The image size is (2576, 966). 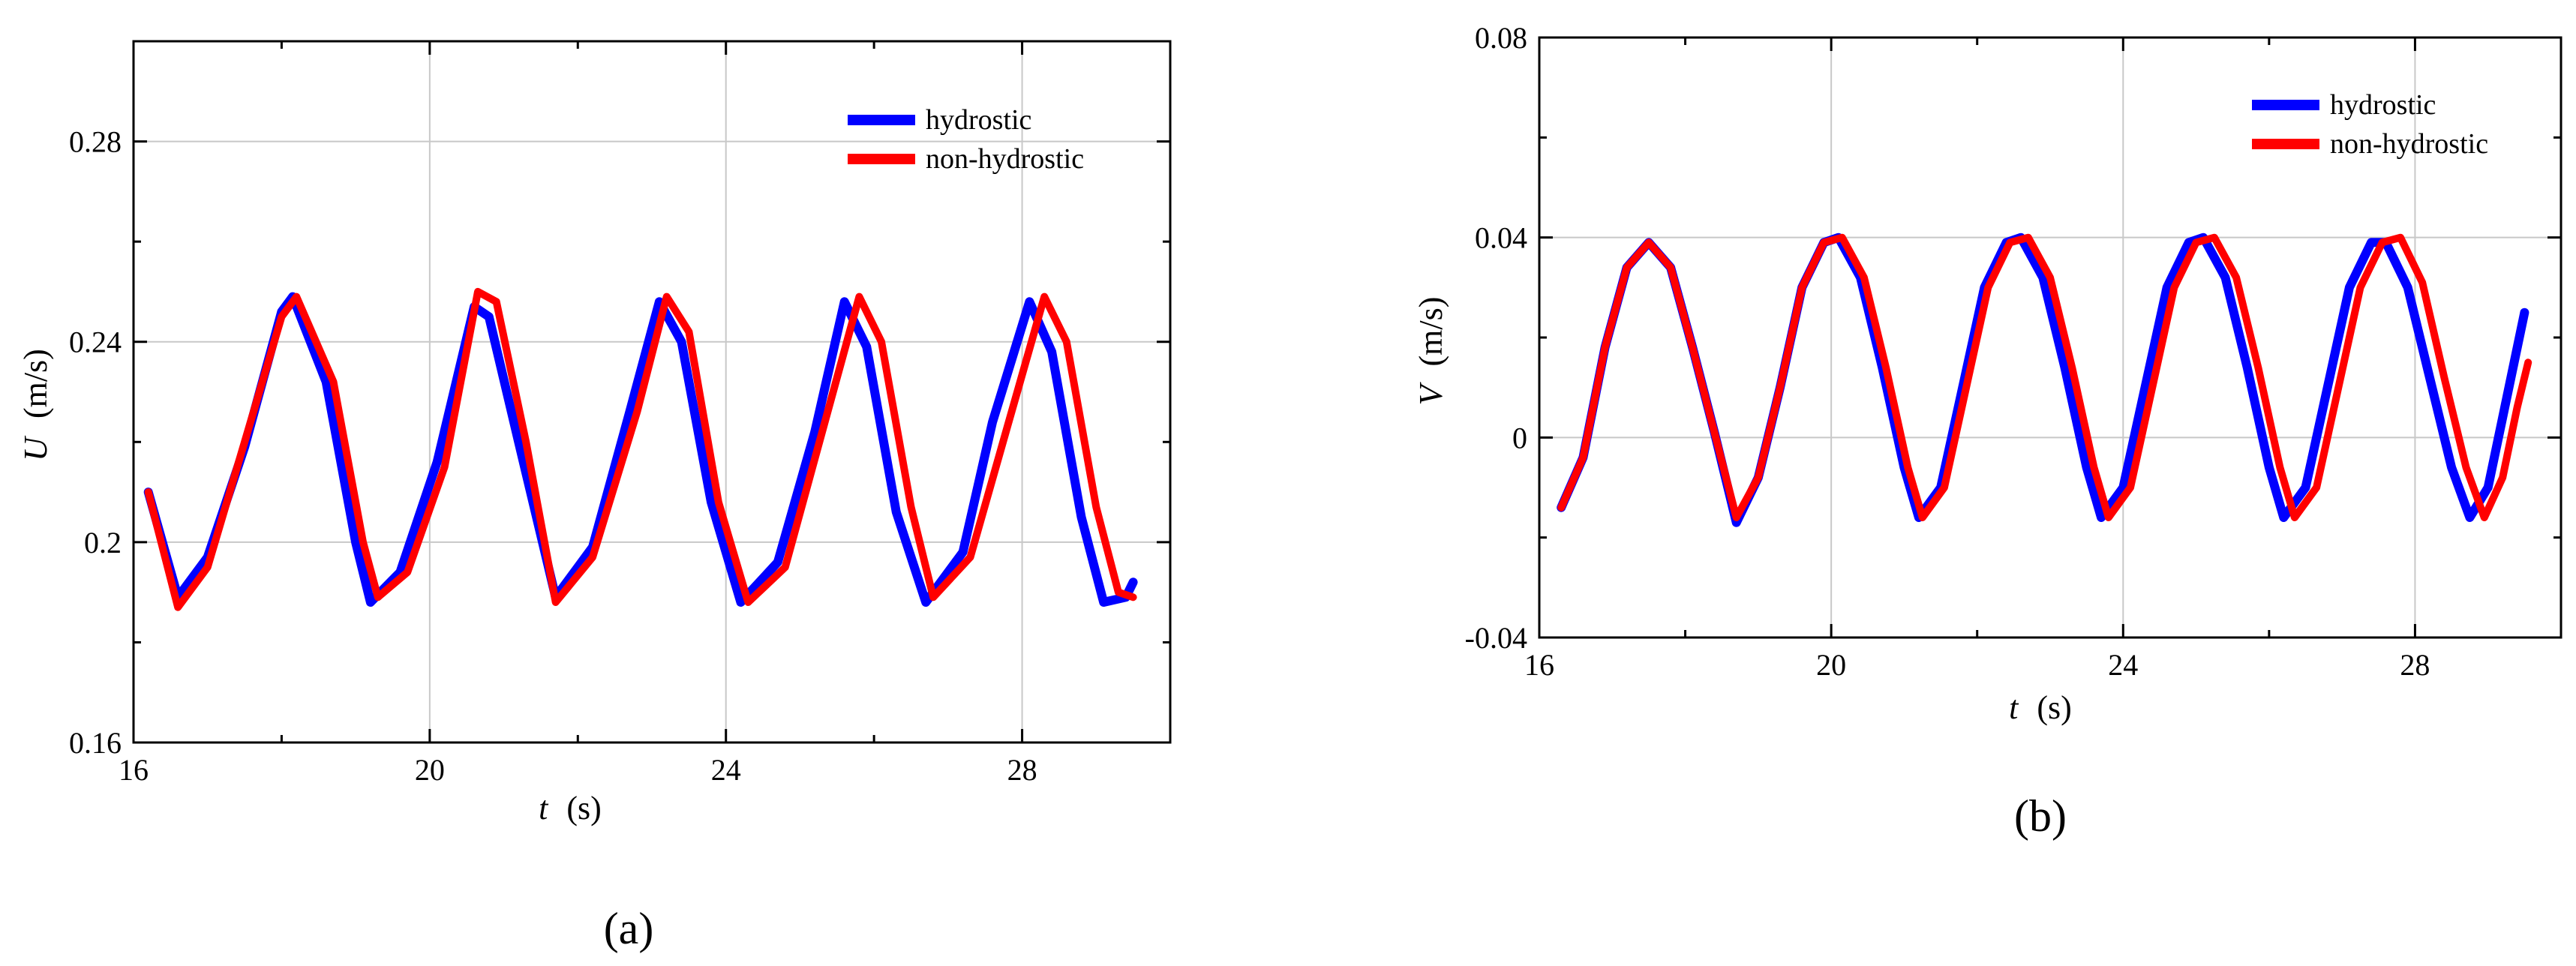 I want to click on legend-label-b-hydrostic: hydrostic, so click(x=2383, y=105).